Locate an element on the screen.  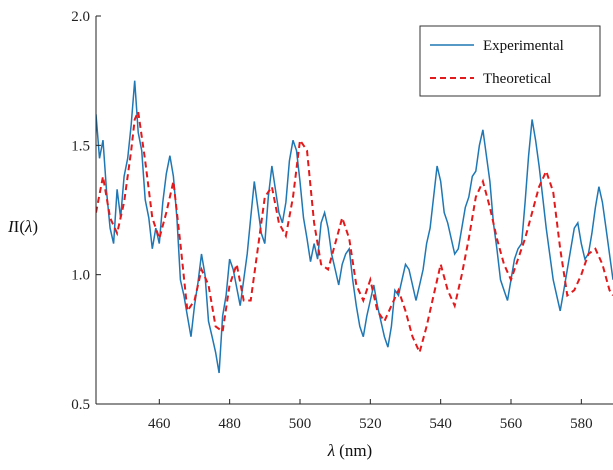
legend-label-theoretical: Theoretical is located at coordinates (517, 79).